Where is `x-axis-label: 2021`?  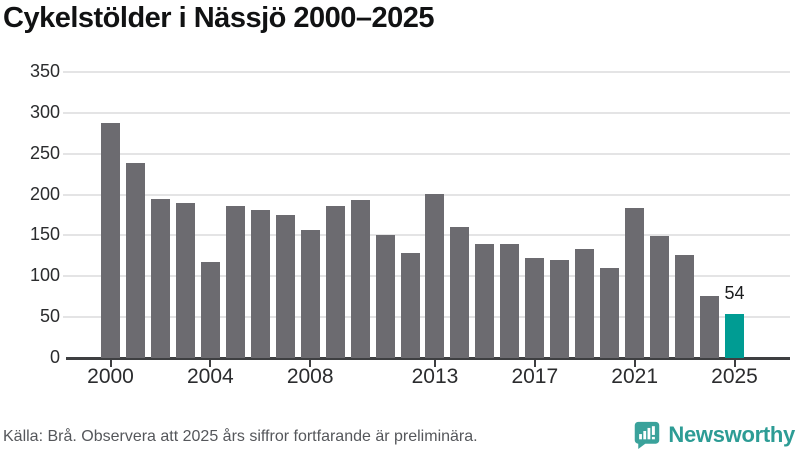 x-axis-label: 2021 is located at coordinates (635, 376).